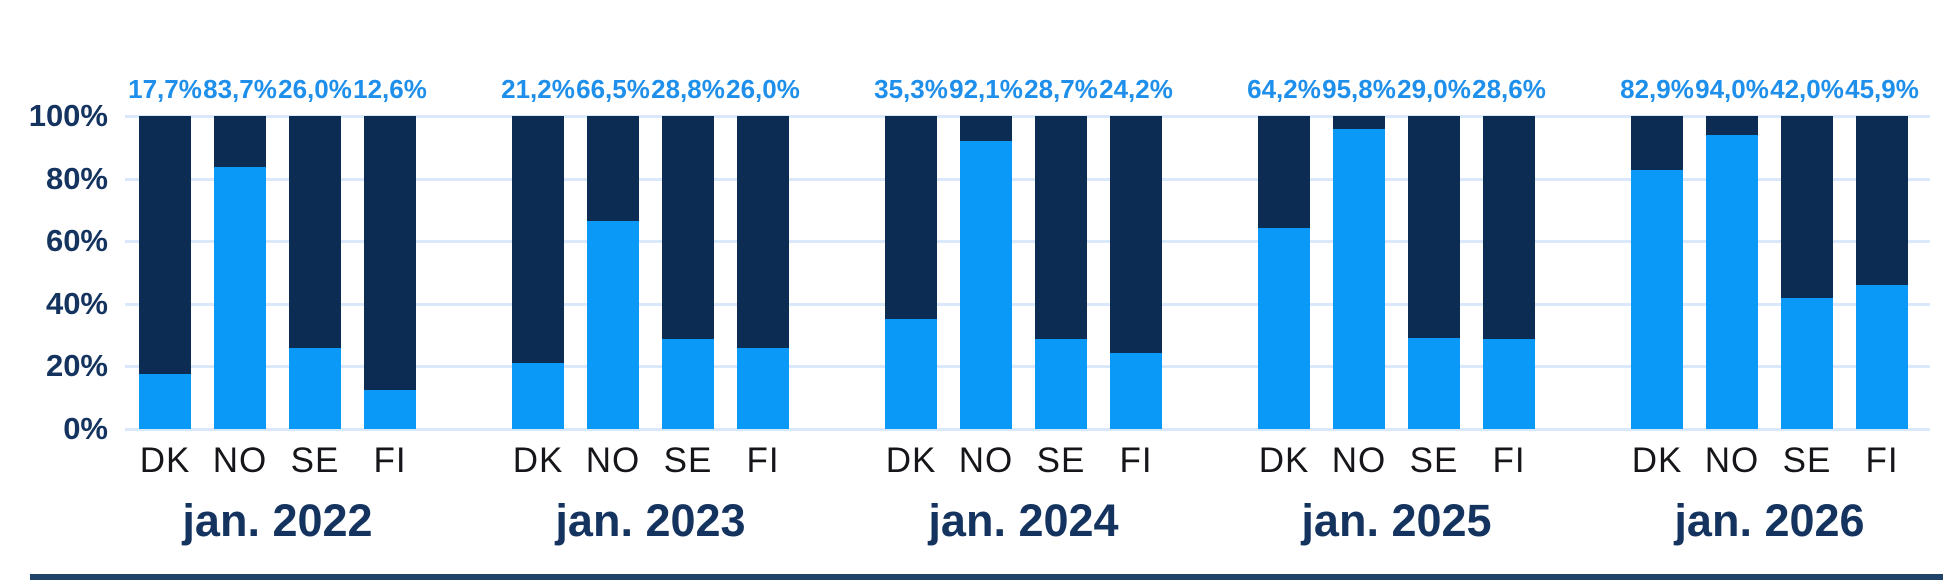  What do you see at coordinates (911, 89) in the screenshot?
I see `value-label-DK: 35,3%` at bounding box center [911, 89].